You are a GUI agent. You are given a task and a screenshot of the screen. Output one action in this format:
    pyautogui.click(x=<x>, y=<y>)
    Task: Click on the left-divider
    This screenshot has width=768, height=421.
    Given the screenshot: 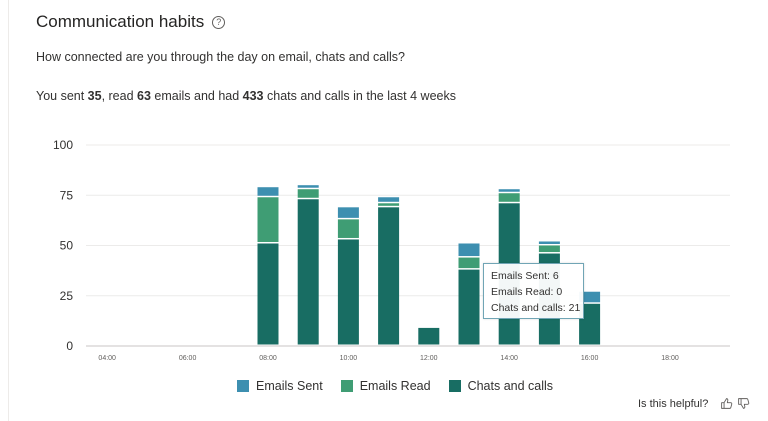 What is the action you would take?
    pyautogui.click(x=4, y=210)
    